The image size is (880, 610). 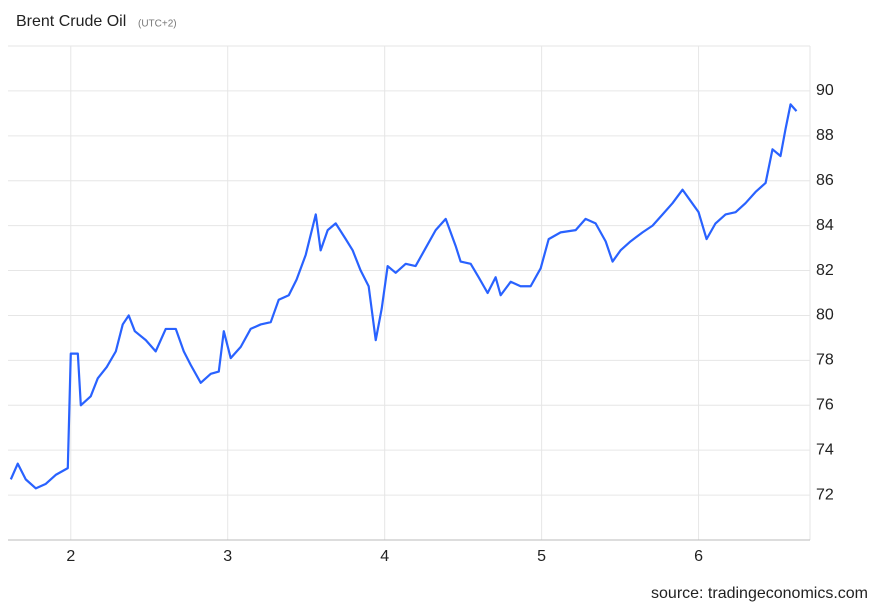 What do you see at coordinates (759, 593) in the screenshot?
I see `source: source: tradingeconomics.com` at bounding box center [759, 593].